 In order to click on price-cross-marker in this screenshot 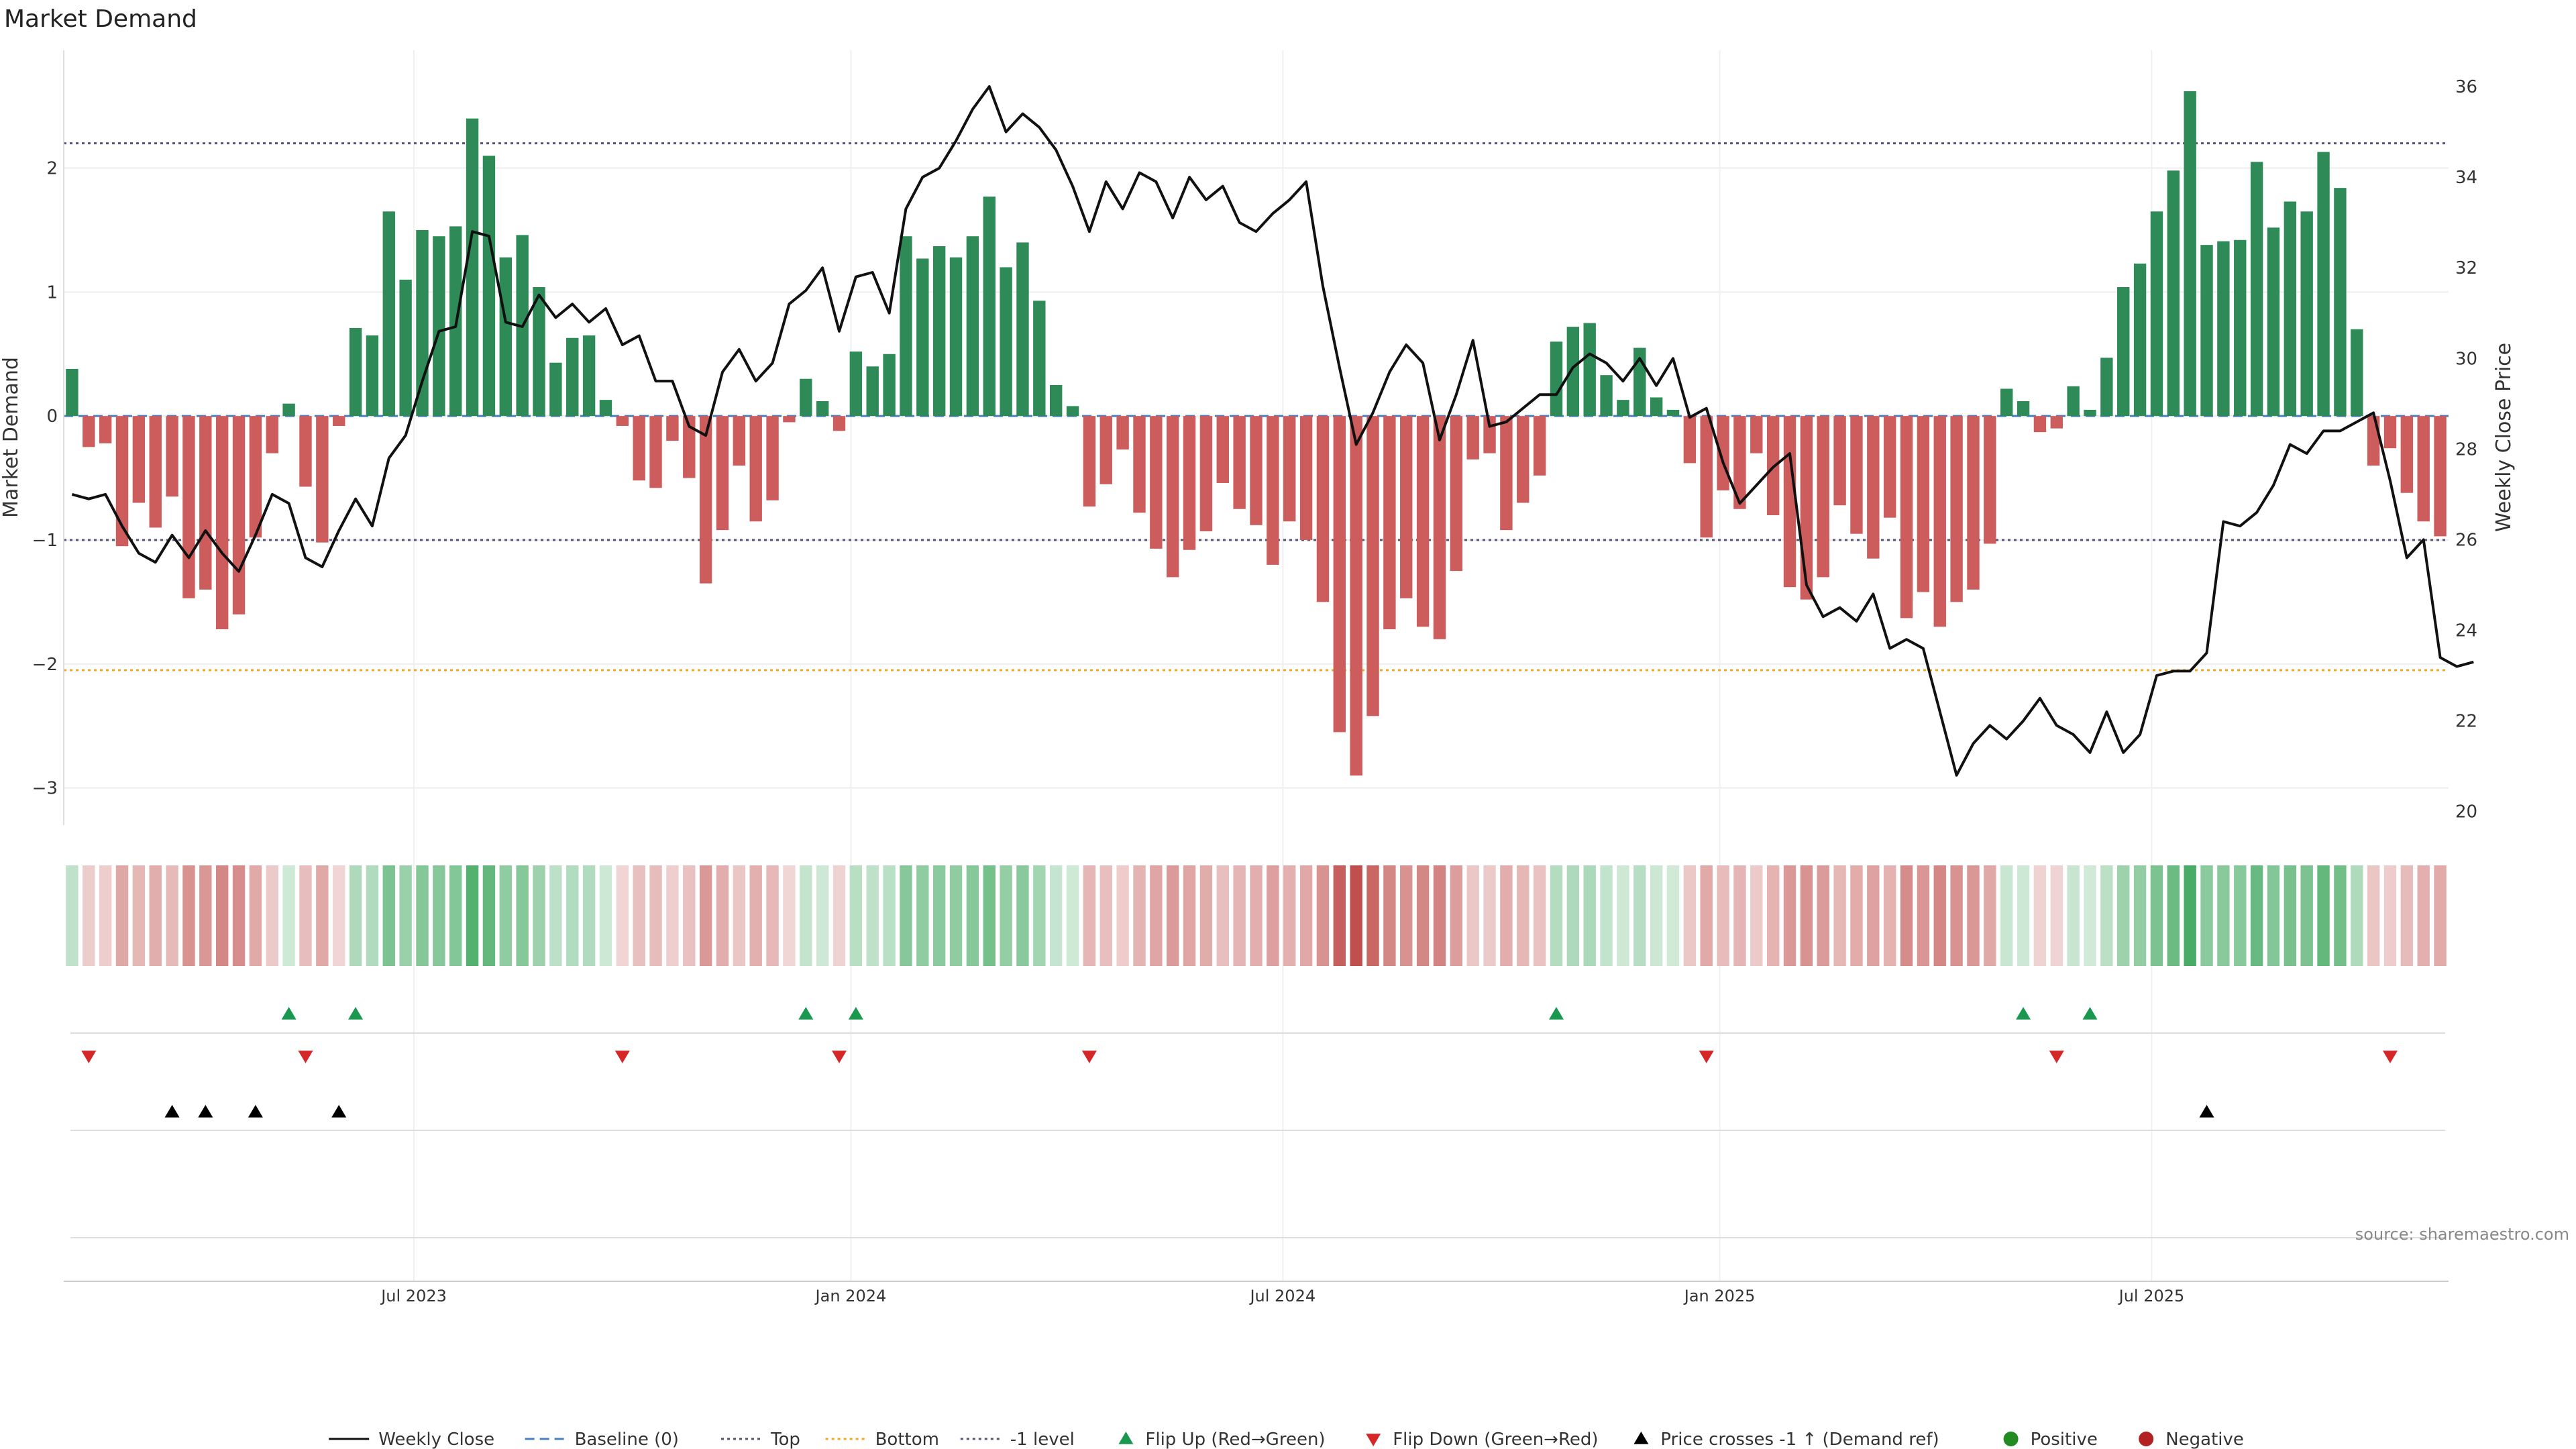, I will do `click(2206, 1111)`.